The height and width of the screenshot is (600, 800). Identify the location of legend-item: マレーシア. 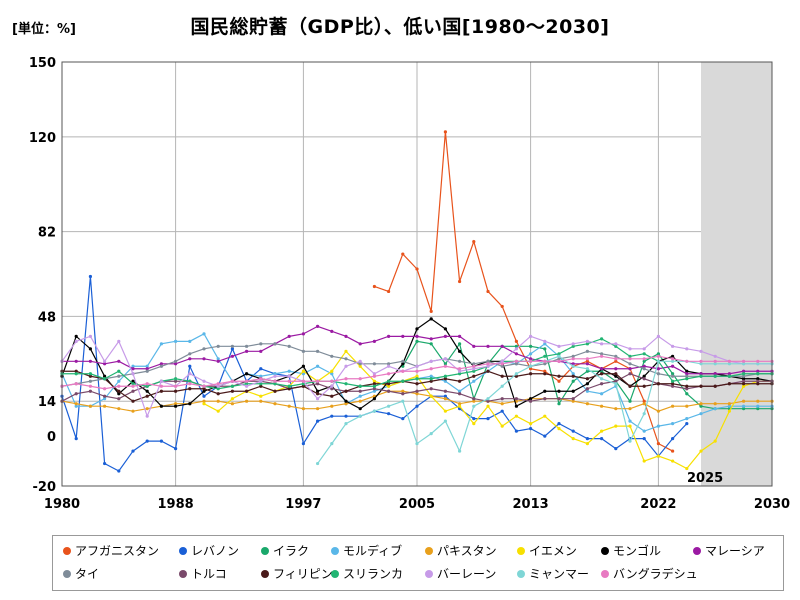
(729, 550).